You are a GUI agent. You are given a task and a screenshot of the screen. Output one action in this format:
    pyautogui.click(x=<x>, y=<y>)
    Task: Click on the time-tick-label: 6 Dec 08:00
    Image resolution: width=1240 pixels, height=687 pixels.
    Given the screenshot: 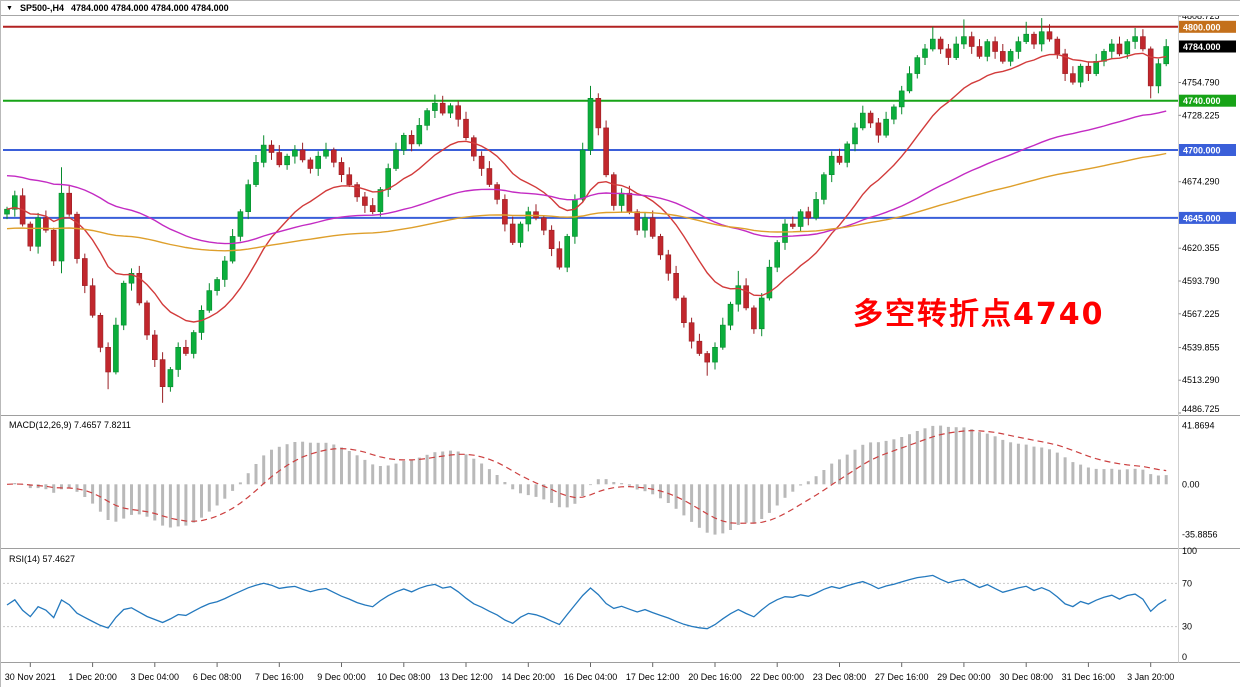 What is the action you would take?
    pyautogui.click(x=217, y=677)
    